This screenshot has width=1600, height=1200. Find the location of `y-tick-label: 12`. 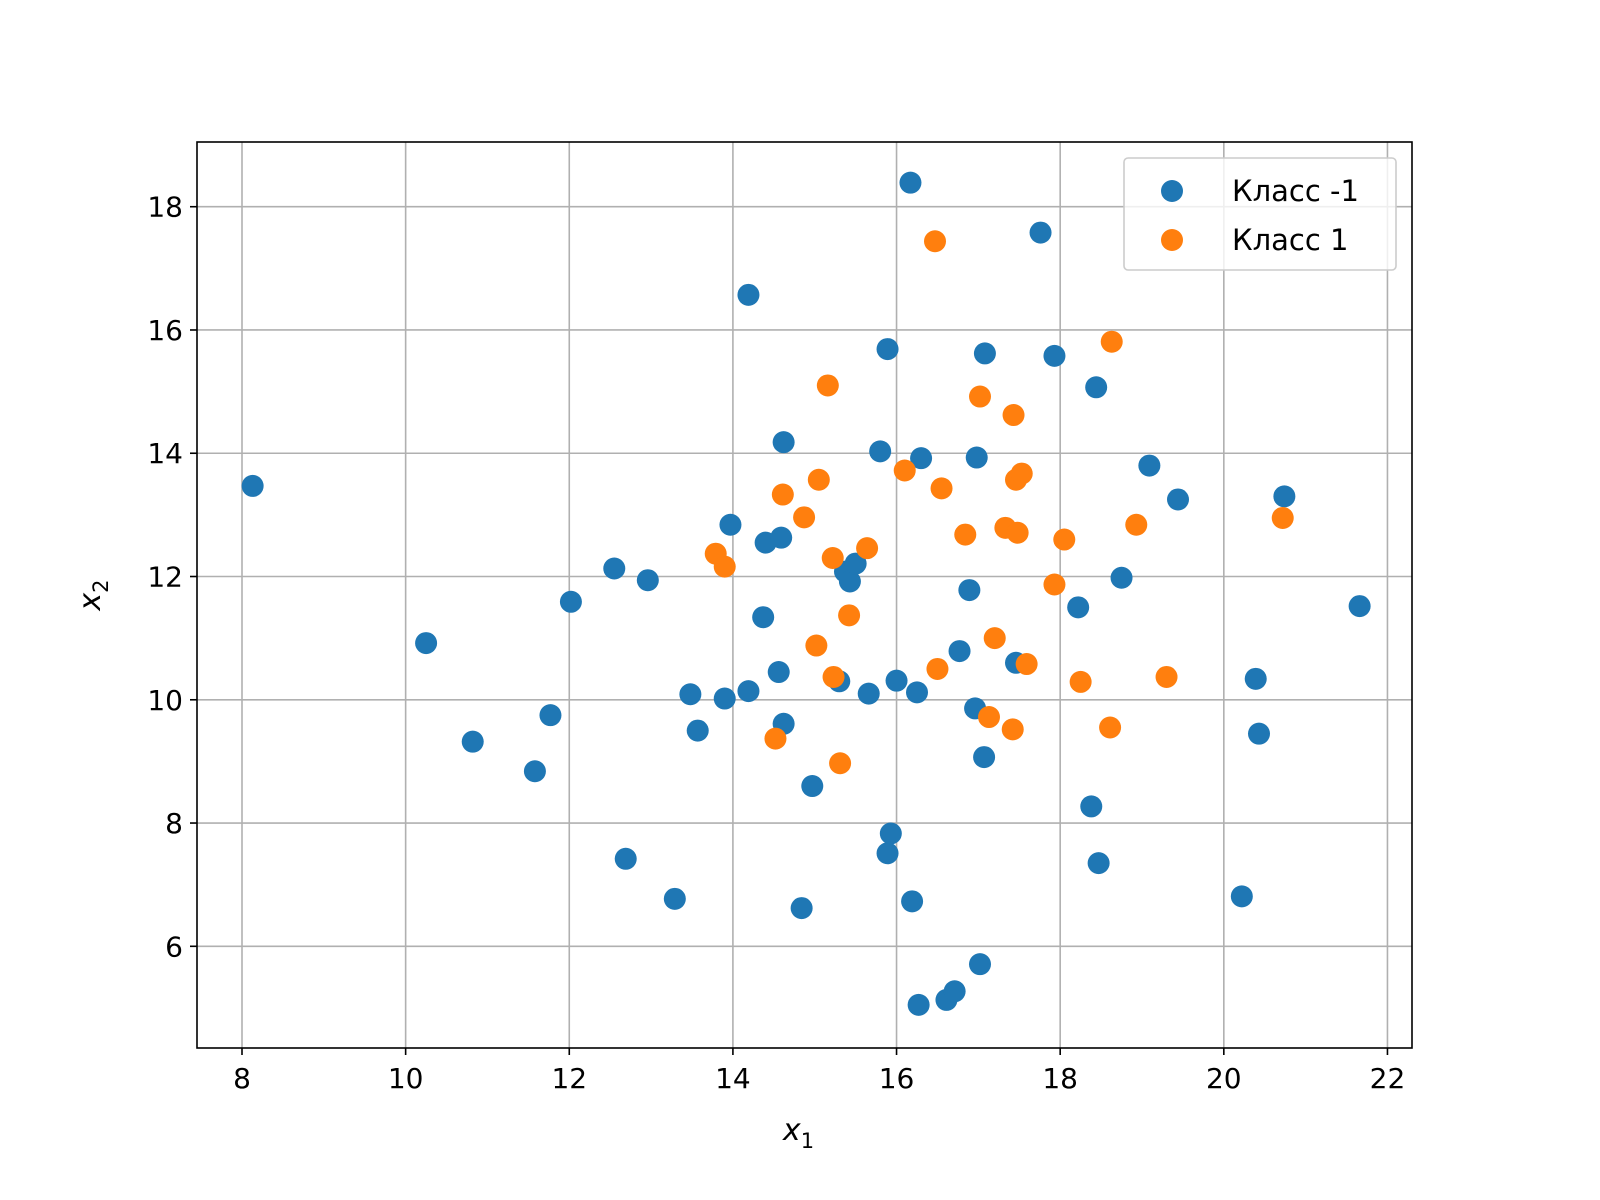

y-tick-label: 12 is located at coordinates (165, 577).